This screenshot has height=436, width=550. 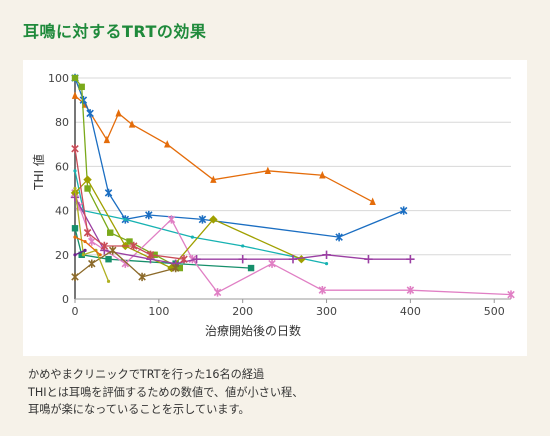 I want to click on y-tick-label-20: 20, so click(x=62, y=255).